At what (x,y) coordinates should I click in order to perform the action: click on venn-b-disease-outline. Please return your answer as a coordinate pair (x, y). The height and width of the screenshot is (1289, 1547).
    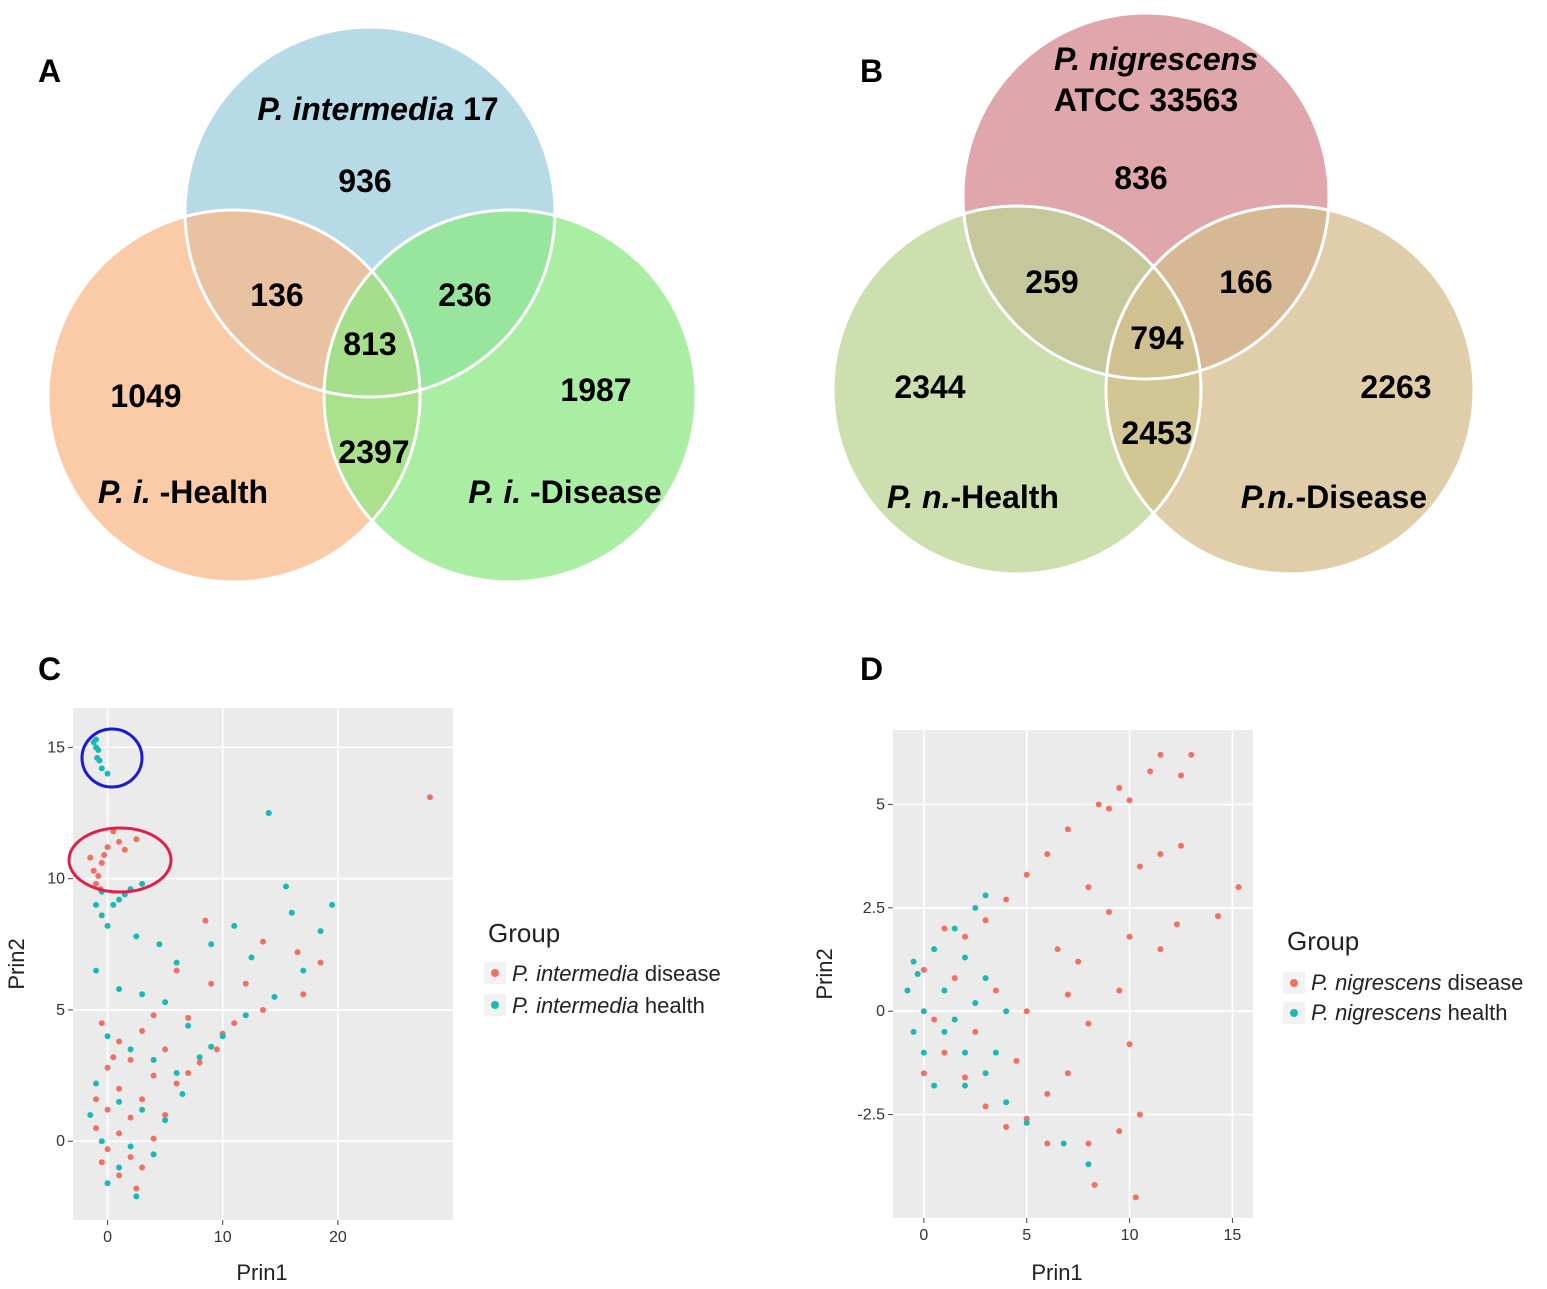
    Looking at the image, I should click on (1290, 390).